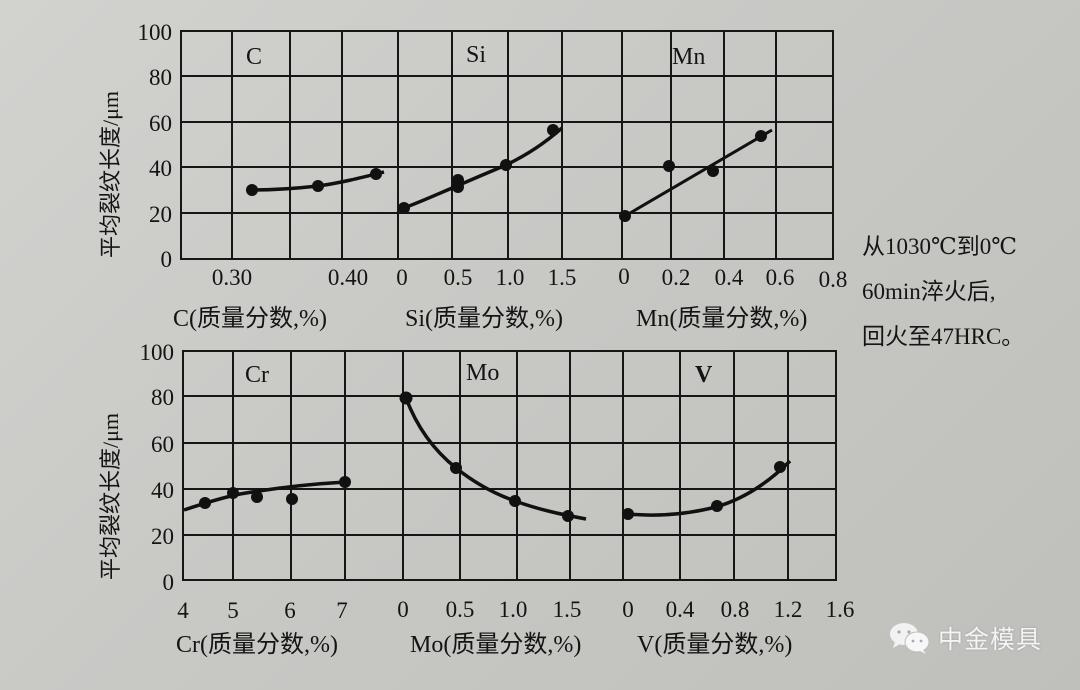 The height and width of the screenshot is (690, 1080). What do you see at coordinates (676, 277) in the screenshot?
I see `xtick: 0.2` at bounding box center [676, 277].